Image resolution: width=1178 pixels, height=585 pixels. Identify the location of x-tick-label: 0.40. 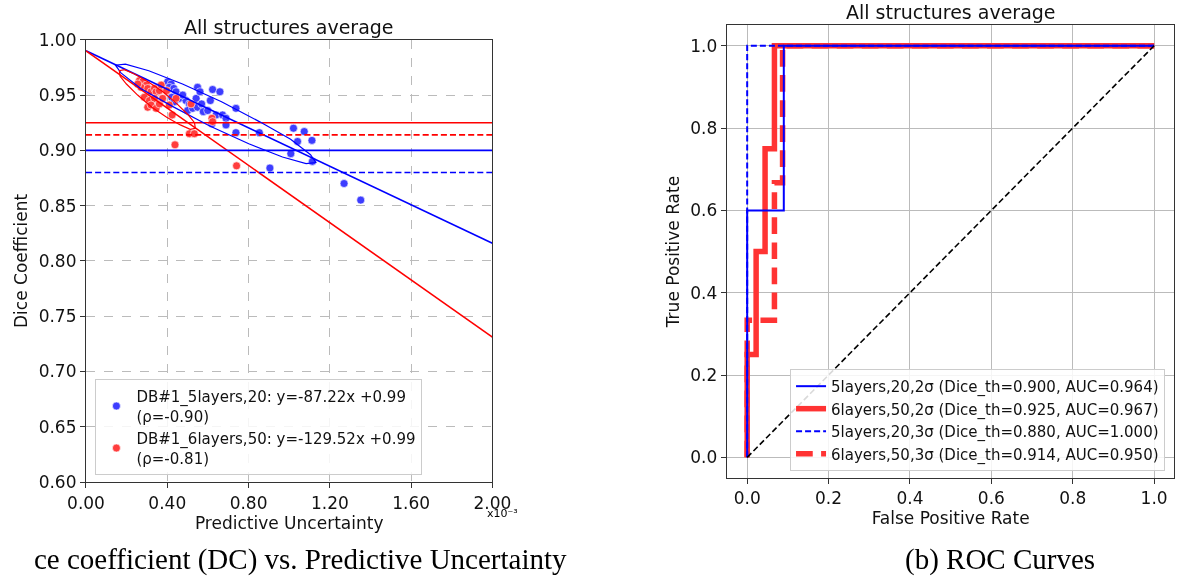
(167, 502).